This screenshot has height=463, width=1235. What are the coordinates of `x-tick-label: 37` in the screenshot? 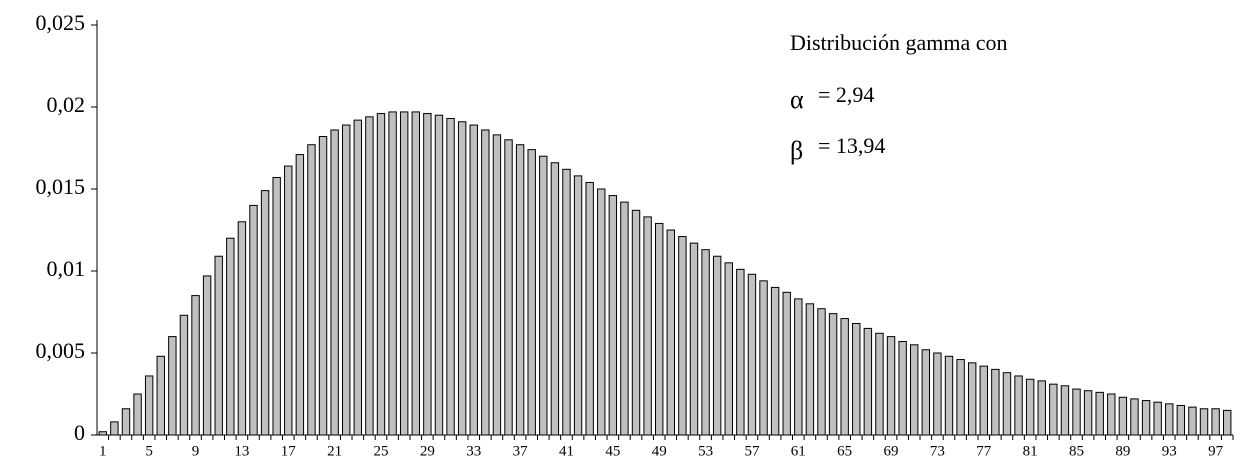 It's located at (521, 451).